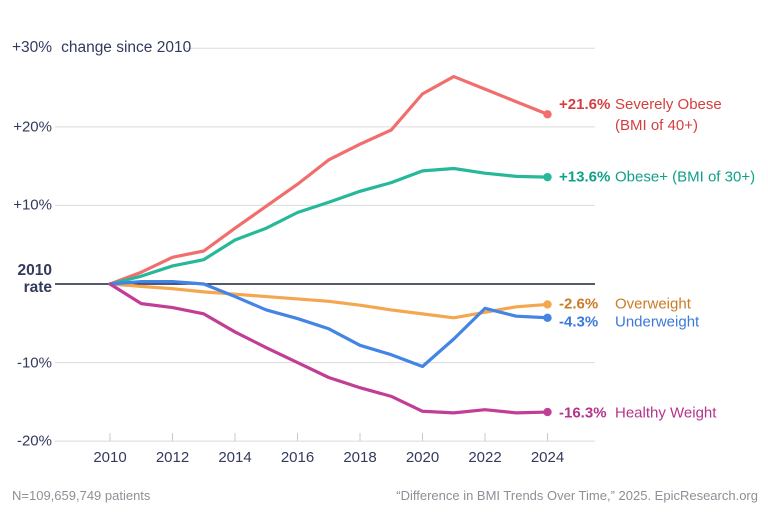 This screenshot has width=768, height=512. I want to click on series-value-underweight: -4.3%, so click(579, 322).